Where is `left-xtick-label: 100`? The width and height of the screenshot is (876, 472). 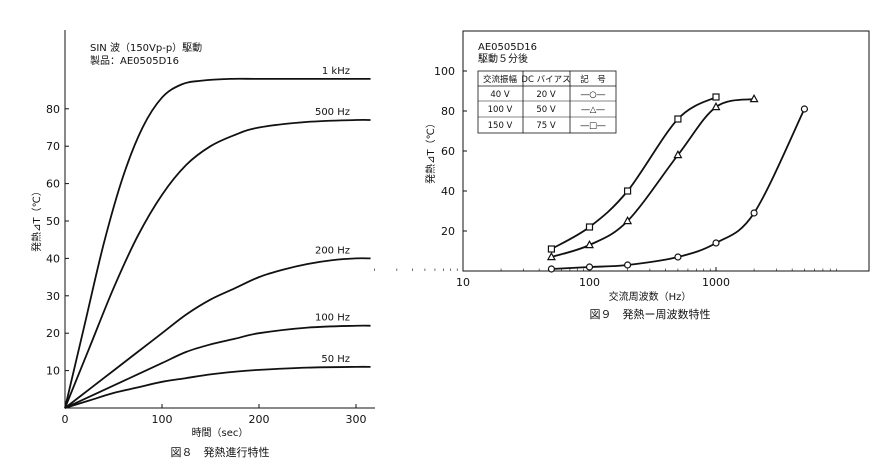
left-xtick-label: 100 is located at coordinates (162, 419).